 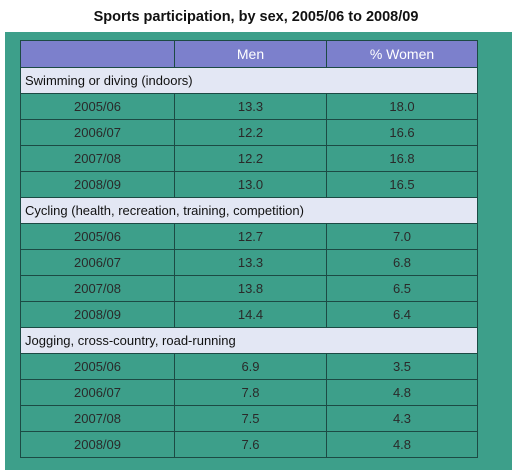 I want to click on group-label: Jogging, cross-country, road-running, so click(x=249, y=340).